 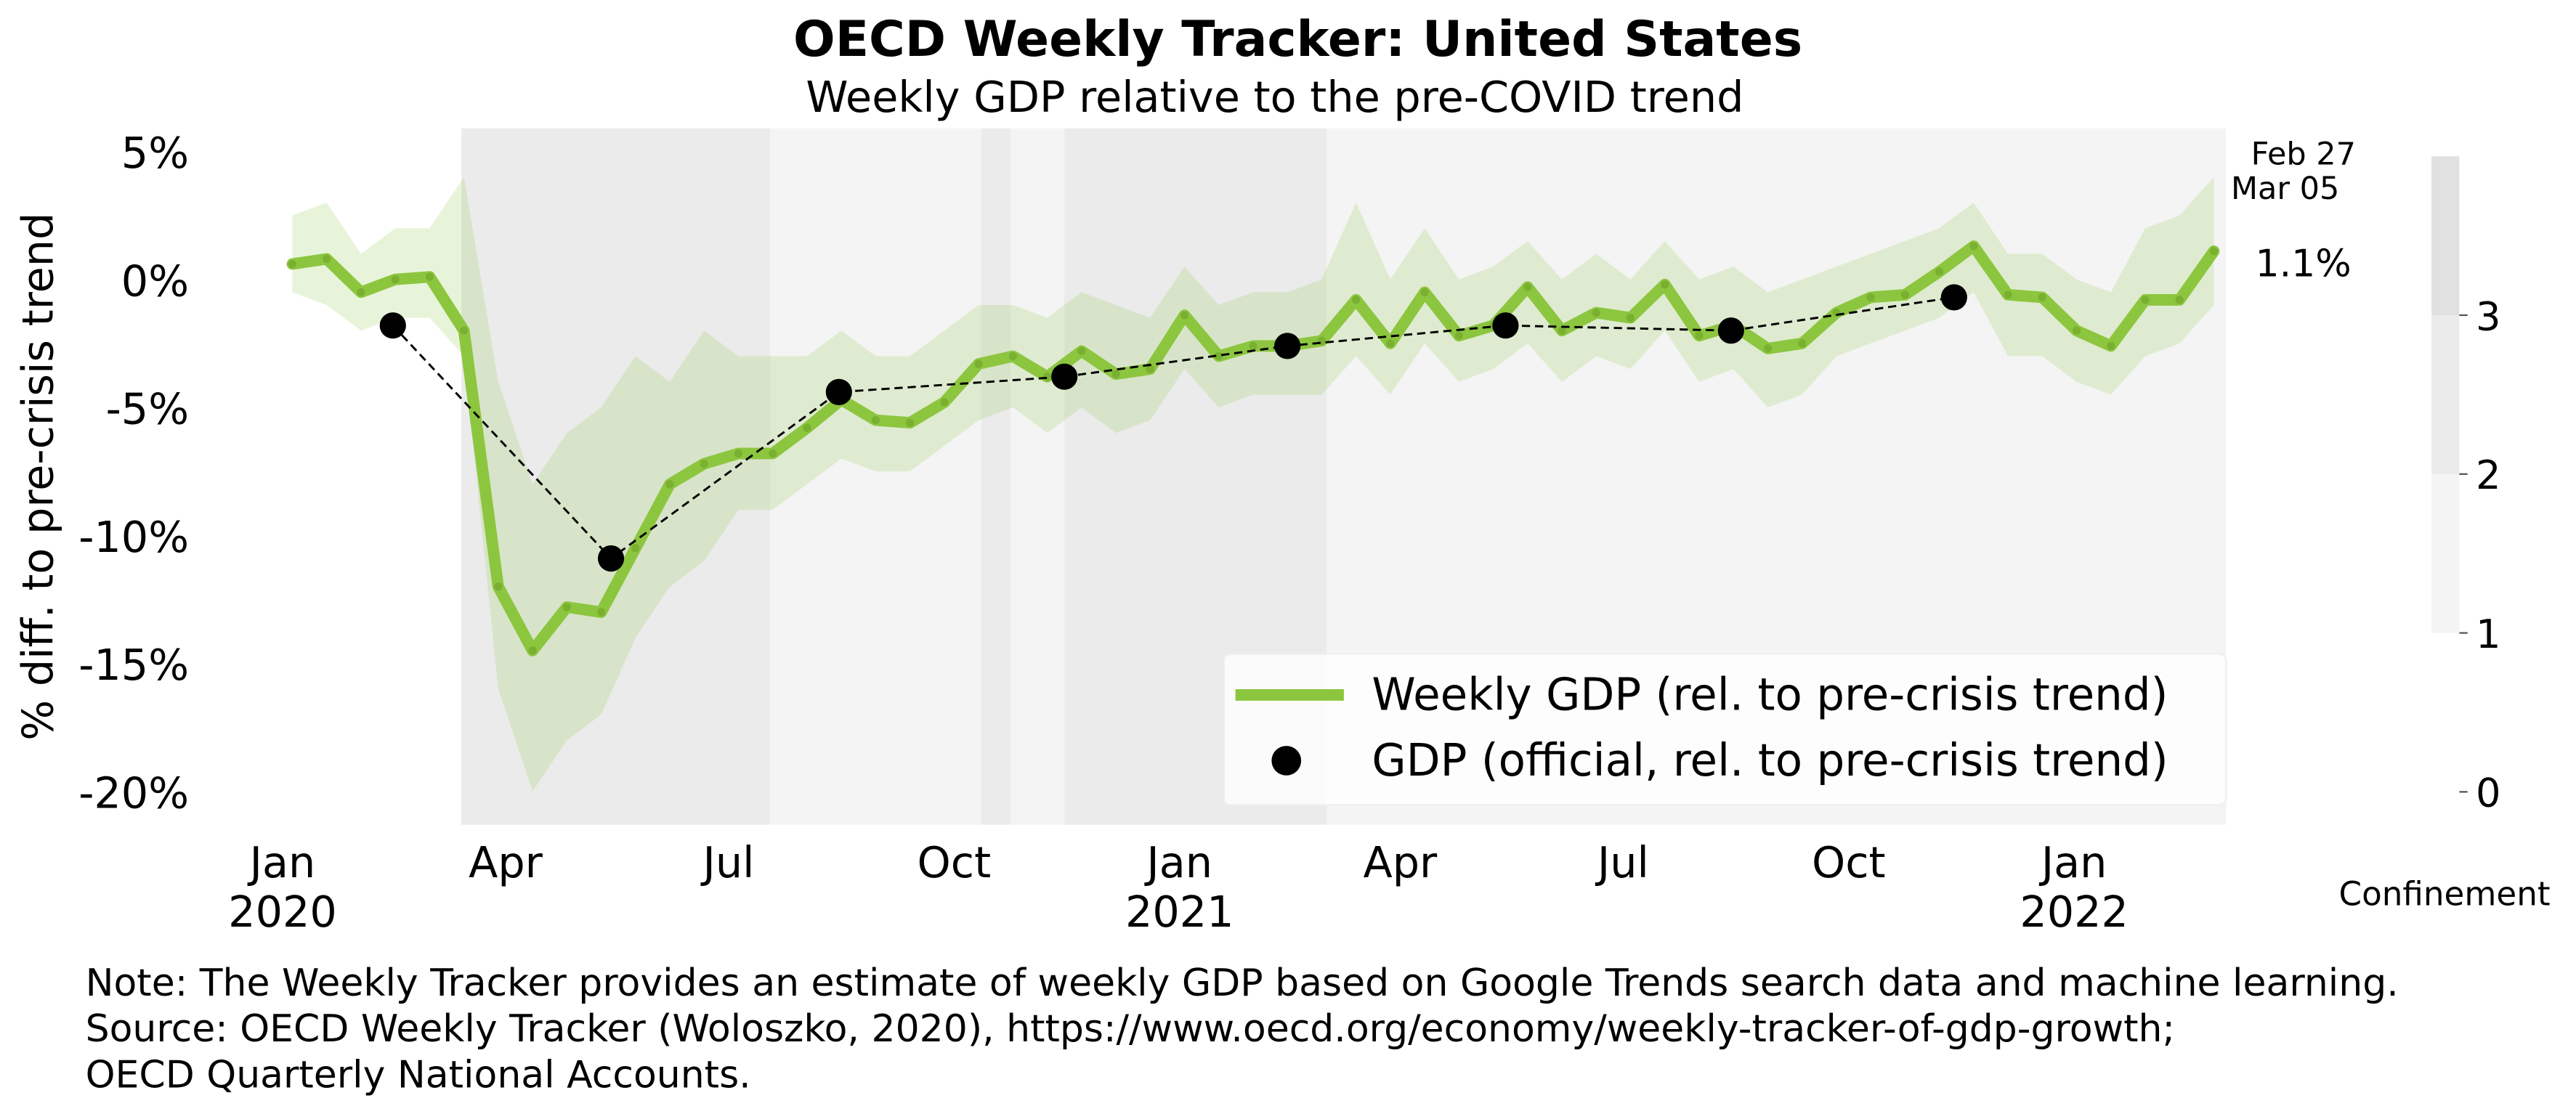 I want to click on note: OECD Quarterly National Accounts., so click(x=418, y=1075).